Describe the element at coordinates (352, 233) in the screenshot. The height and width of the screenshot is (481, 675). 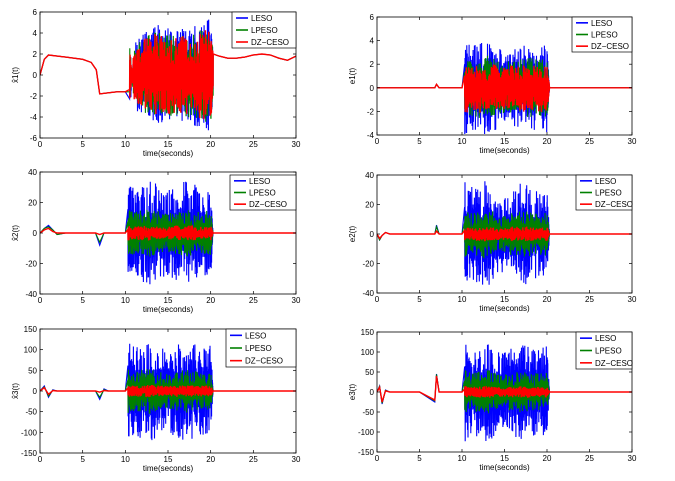
I see `y-axis-label: e2(t)` at that location.